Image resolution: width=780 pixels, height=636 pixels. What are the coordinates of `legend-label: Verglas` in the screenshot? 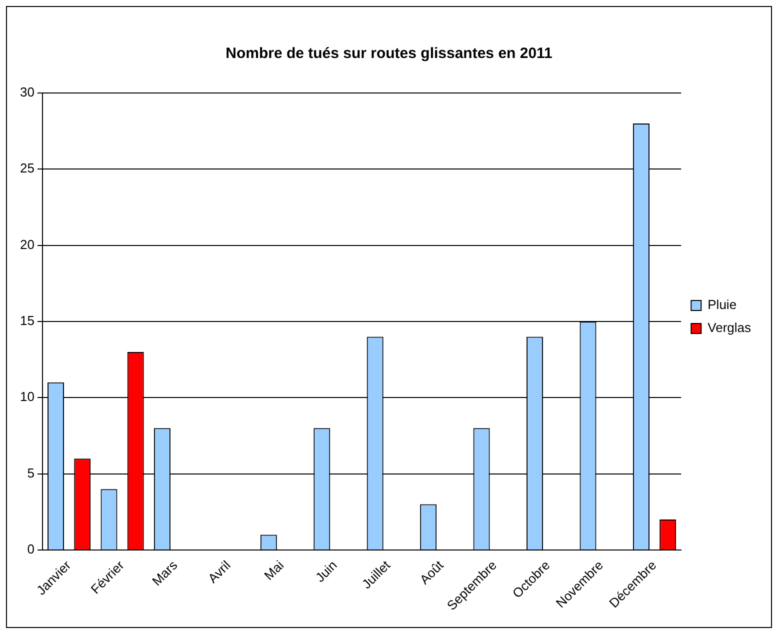 It's located at (730, 328).